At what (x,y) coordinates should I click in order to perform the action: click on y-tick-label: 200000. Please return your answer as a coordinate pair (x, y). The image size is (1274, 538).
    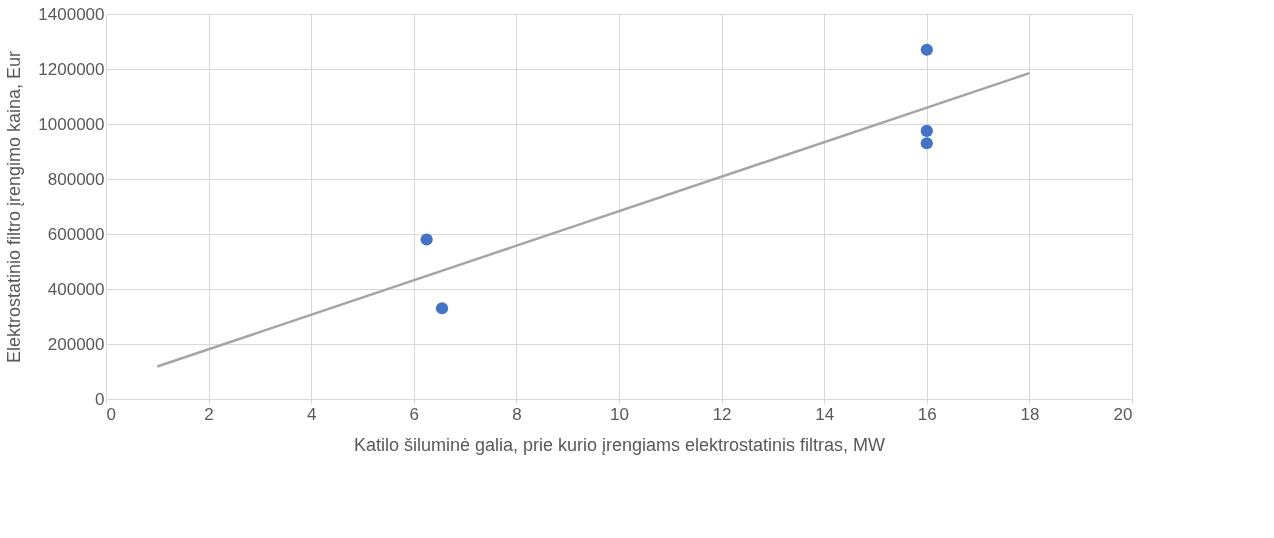
    Looking at the image, I should click on (76, 344).